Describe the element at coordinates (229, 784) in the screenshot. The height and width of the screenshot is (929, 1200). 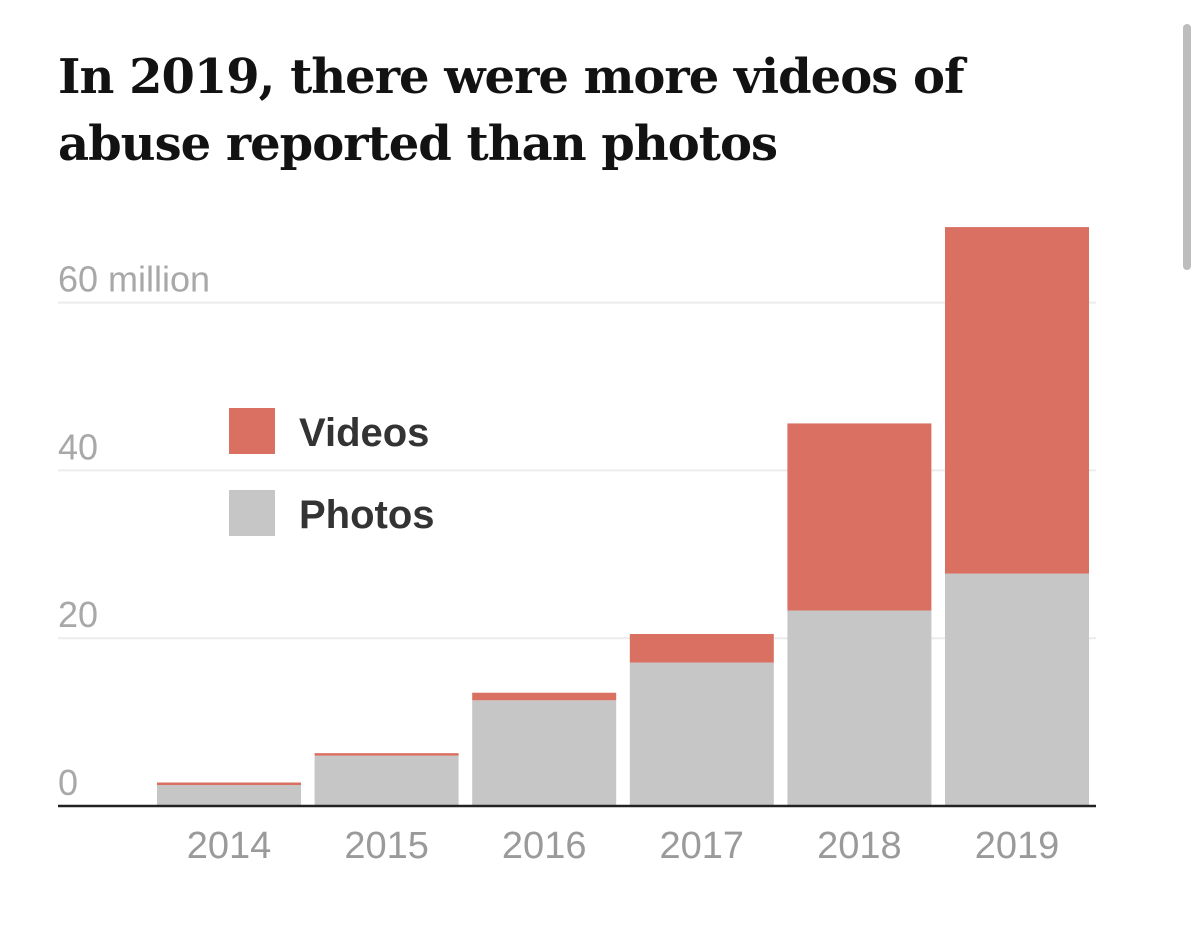
I see `bar-videos-2014` at that location.